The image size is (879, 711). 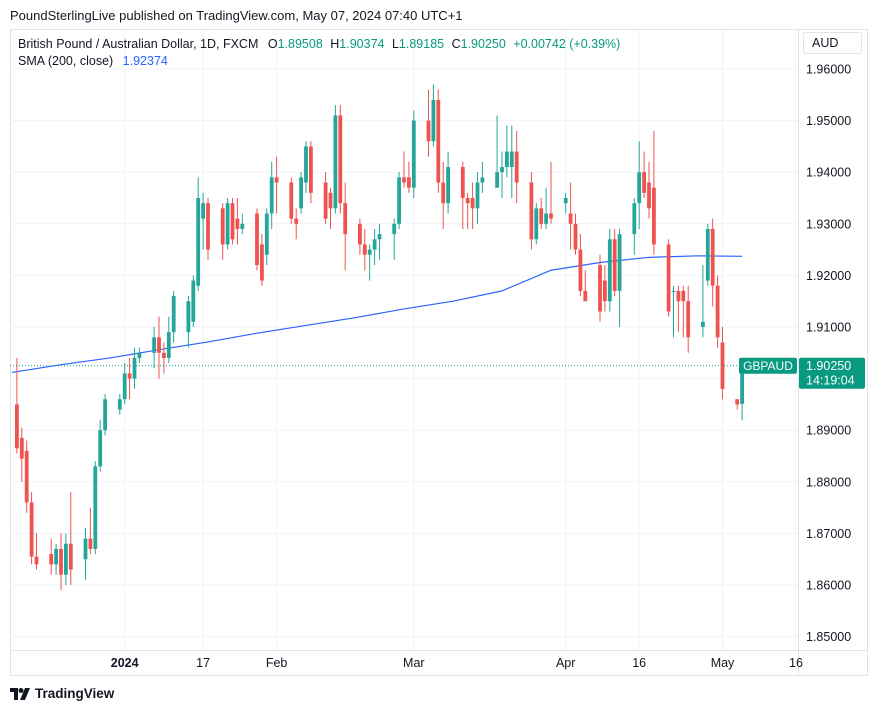 I want to click on time-tick-label: Feb, so click(x=277, y=663).